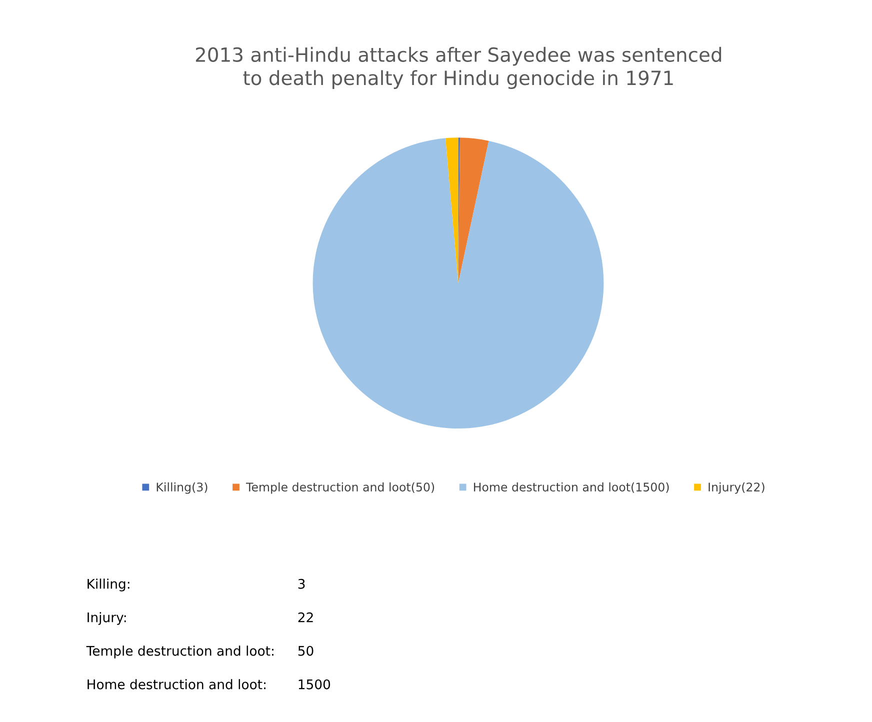 The height and width of the screenshot is (722, 872). I want to click on text: 3, so click(301, 583).